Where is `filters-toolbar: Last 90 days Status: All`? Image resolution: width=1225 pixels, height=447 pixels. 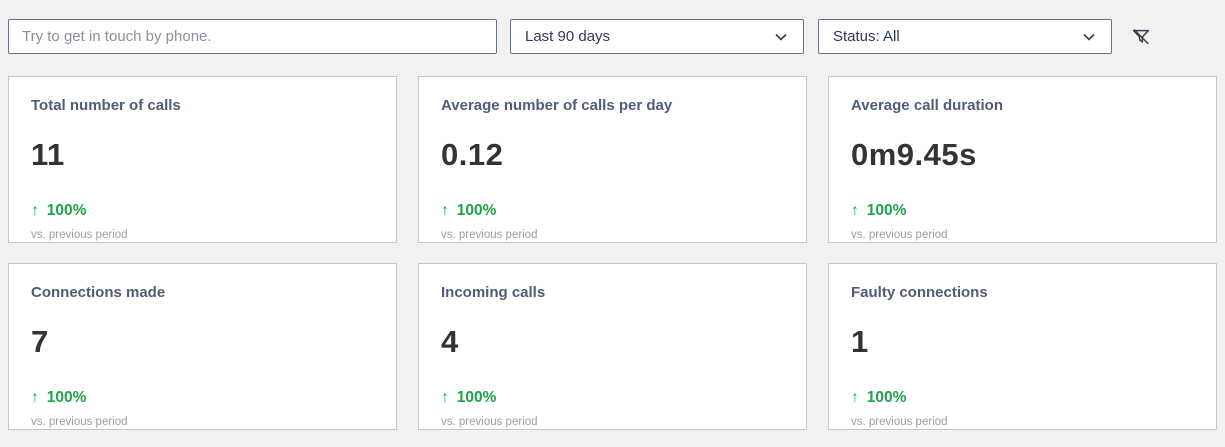 filters-toolbar: Last 90 days Status: All is located at coordinates (612, 27).